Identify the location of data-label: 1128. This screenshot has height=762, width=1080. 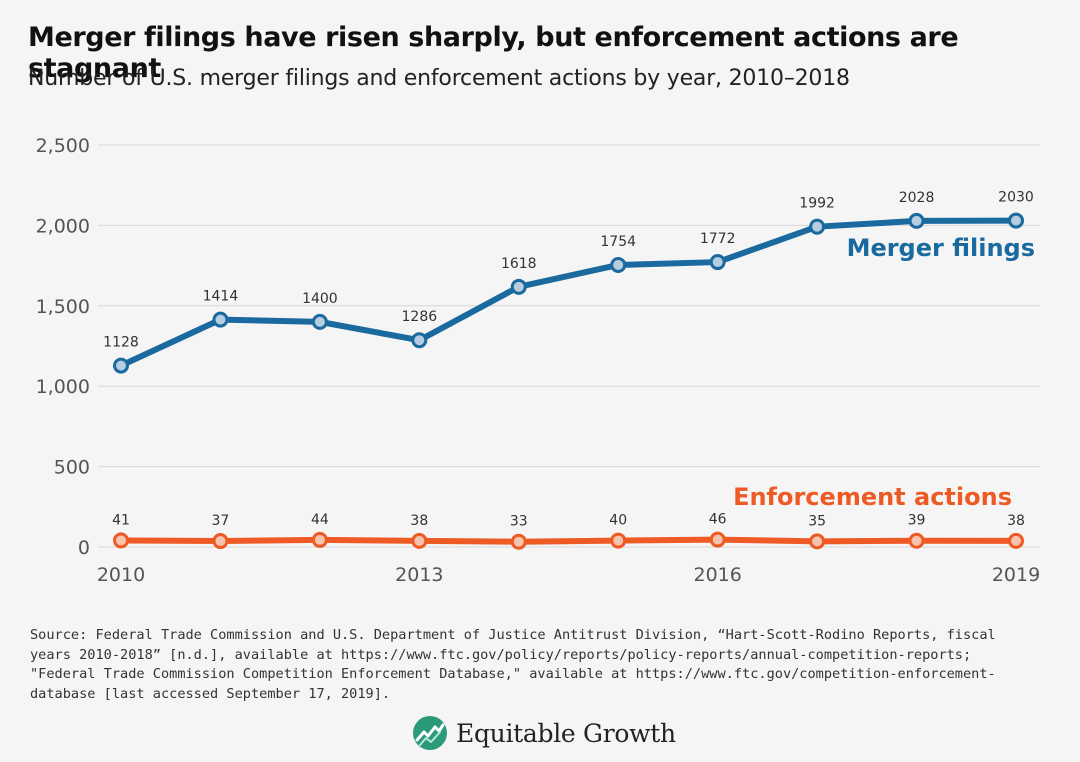
(121, 343).